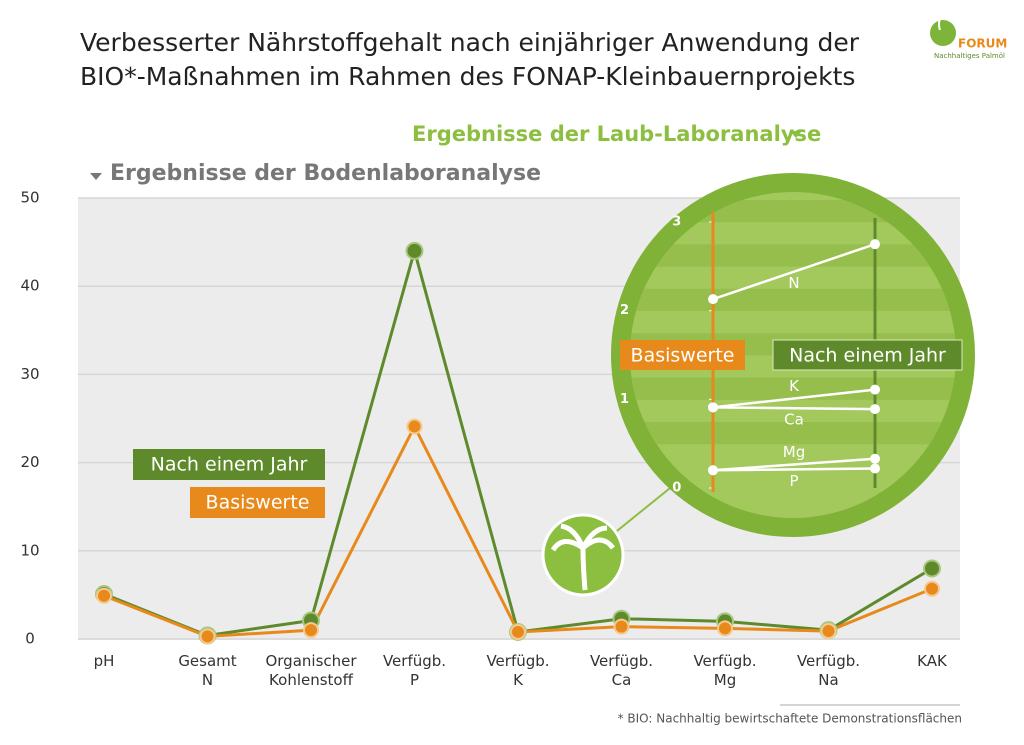  What do you see at coordinates (207, 670) in the screenshot?
I see `x-tick-label: Gesamt N` at bounding box center [207, 670].